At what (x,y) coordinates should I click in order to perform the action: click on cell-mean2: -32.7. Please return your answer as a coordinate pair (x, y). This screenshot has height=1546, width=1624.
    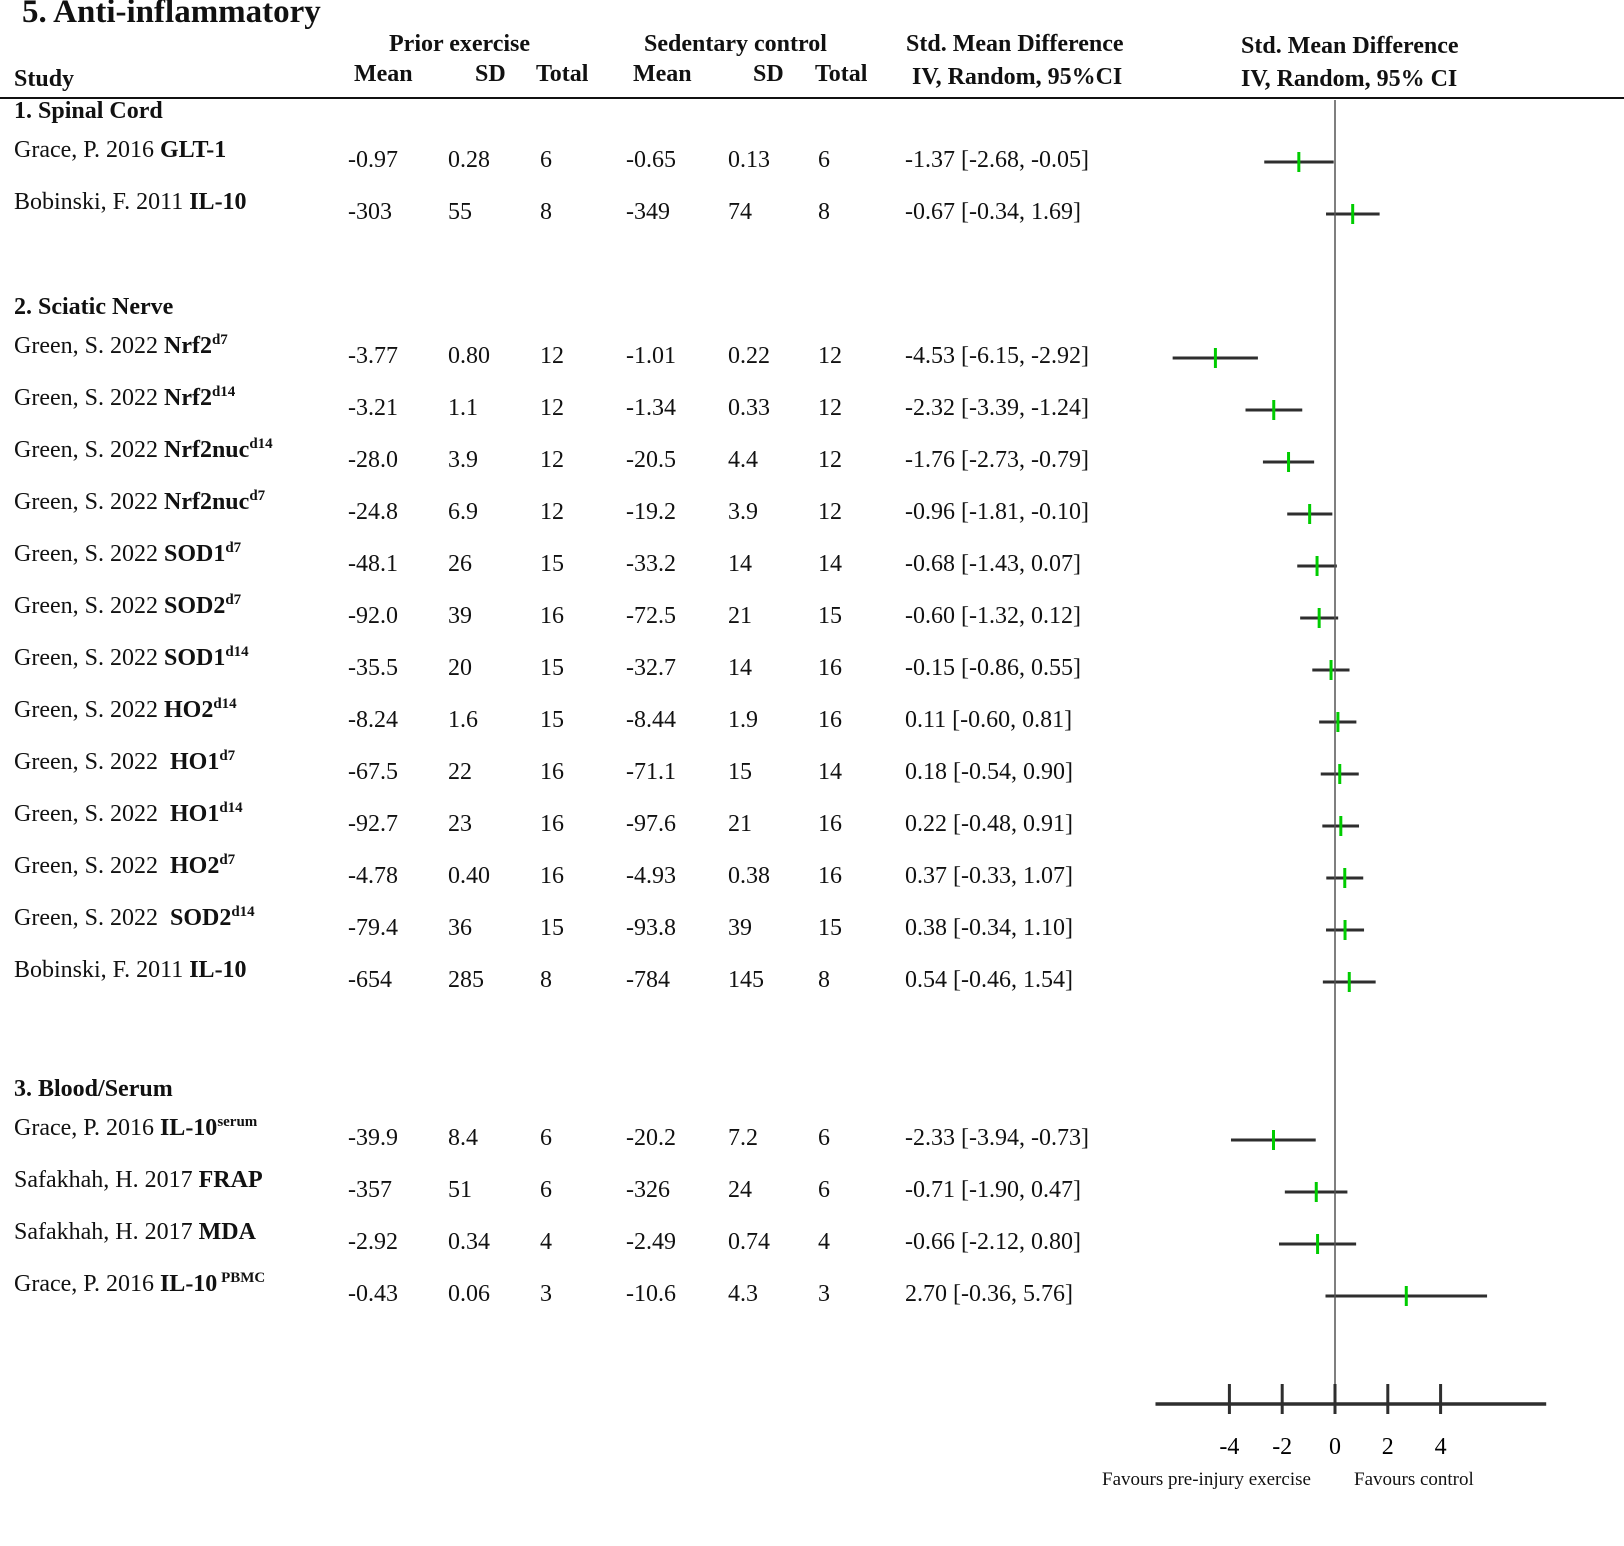
    Looking at the image, I should click on (651, 668).